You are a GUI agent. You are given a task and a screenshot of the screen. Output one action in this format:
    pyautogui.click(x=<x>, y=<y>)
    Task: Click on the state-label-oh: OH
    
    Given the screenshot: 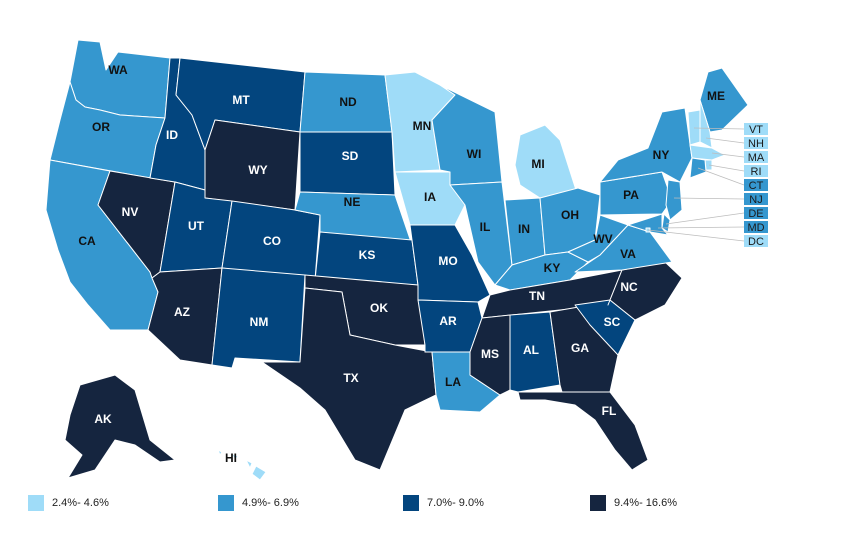 What is the action you would take?
    pyautogui.click(x=570, y=215)
    